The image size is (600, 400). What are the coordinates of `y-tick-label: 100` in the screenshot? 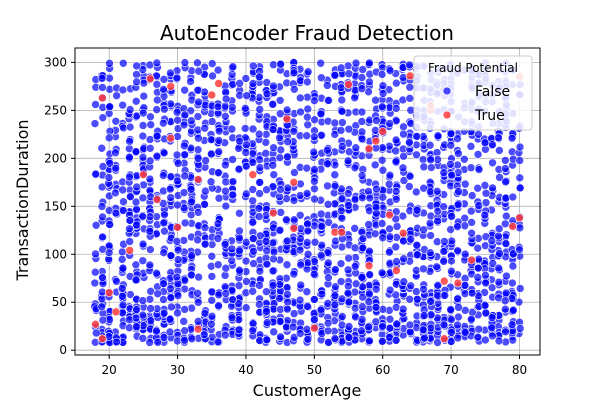 It's located at (55, 254).